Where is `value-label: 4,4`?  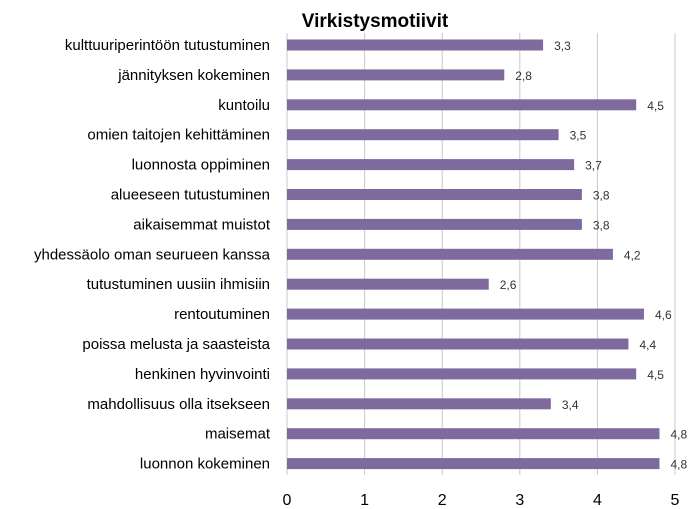 value-label: 4,4 is located at coordinates (647, 345).